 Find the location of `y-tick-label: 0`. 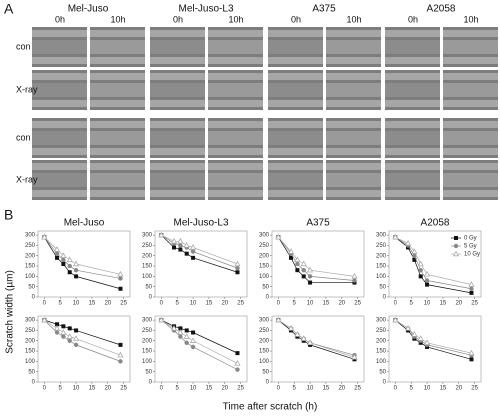

y-tick-label: 0 is located at coordinates (385, 298).